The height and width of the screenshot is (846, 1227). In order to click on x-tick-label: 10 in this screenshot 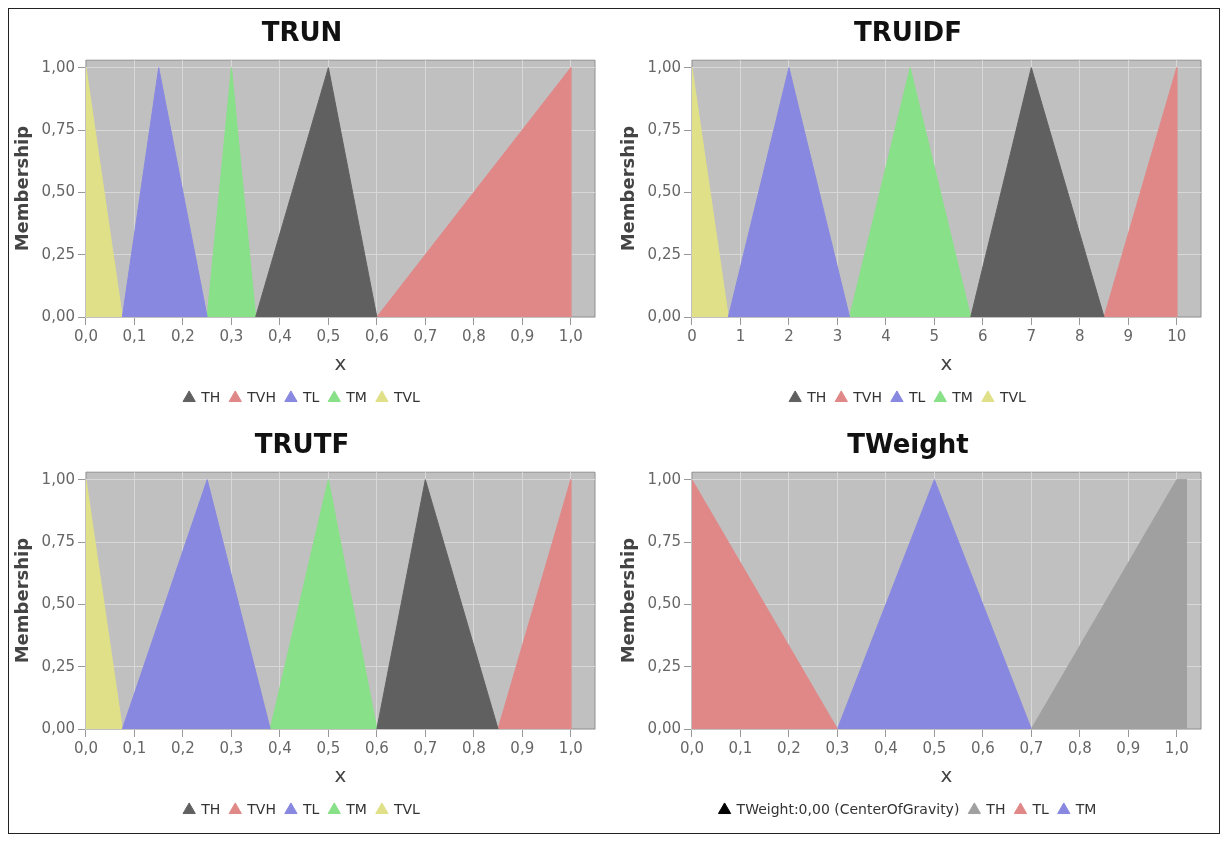, I will do `click(1177, 335)`.